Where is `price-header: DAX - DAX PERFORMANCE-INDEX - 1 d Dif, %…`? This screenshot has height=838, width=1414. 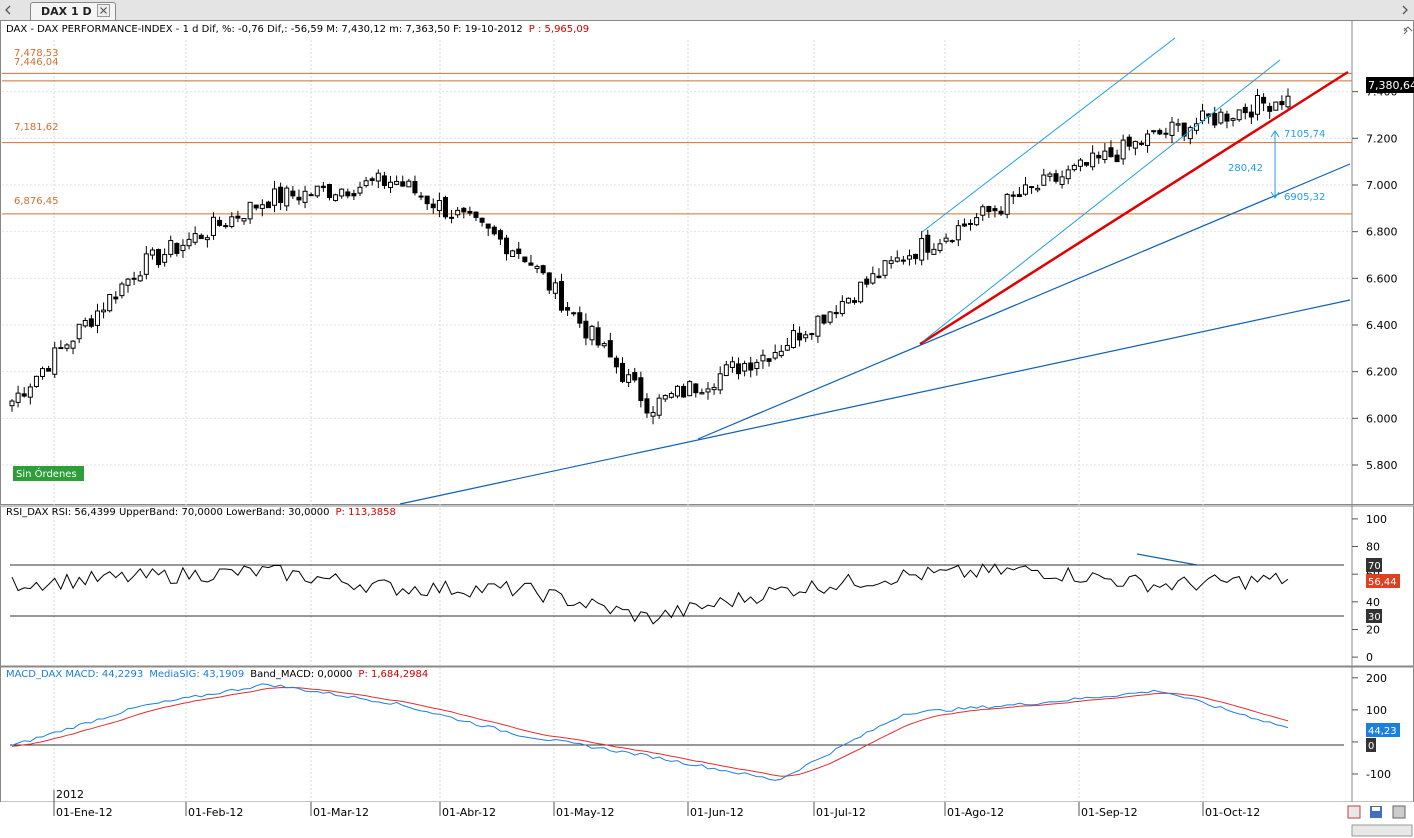 price-header: DAX - DAX PERFORMANCE-INDEX - 1 d Dif, %… is located at coordinates (297, 29).